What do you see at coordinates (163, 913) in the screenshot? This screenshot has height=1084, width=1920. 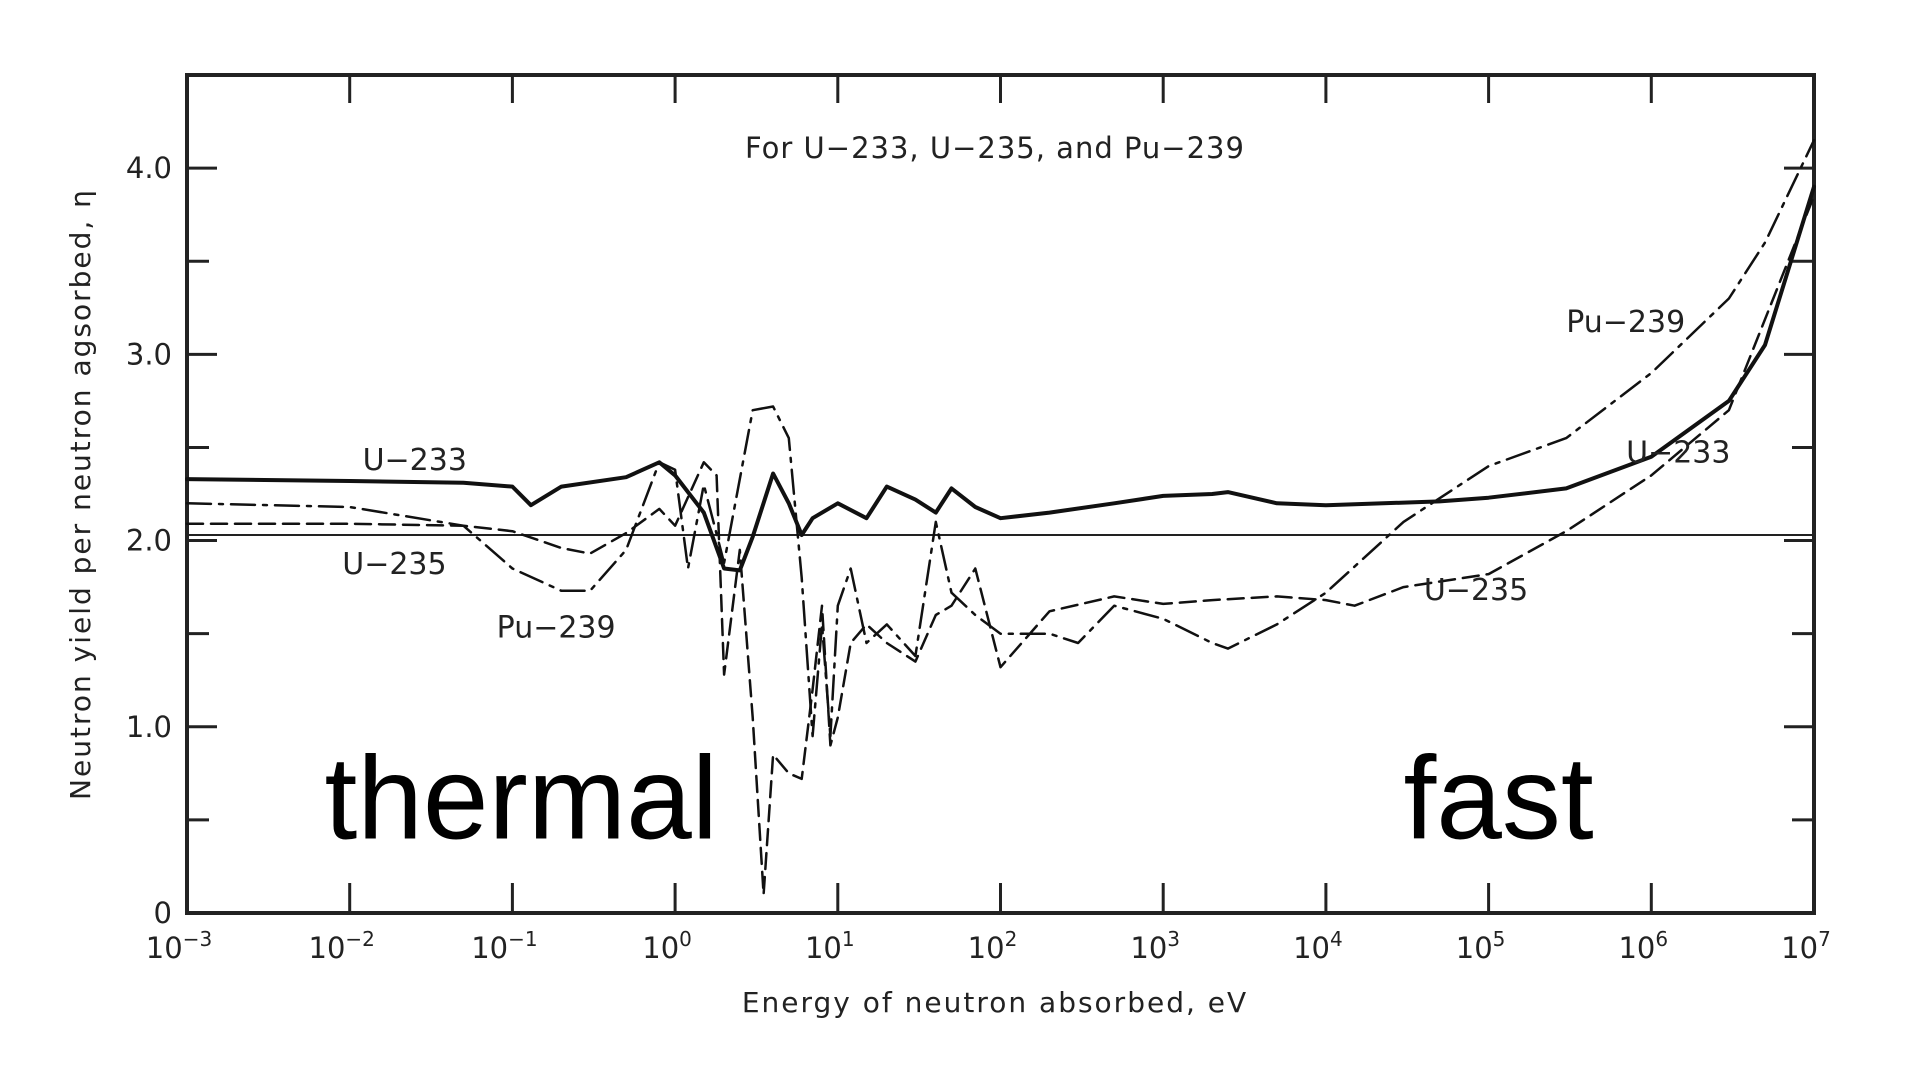 I see `y-tick-label: 0` at bounding box center [163, 913].